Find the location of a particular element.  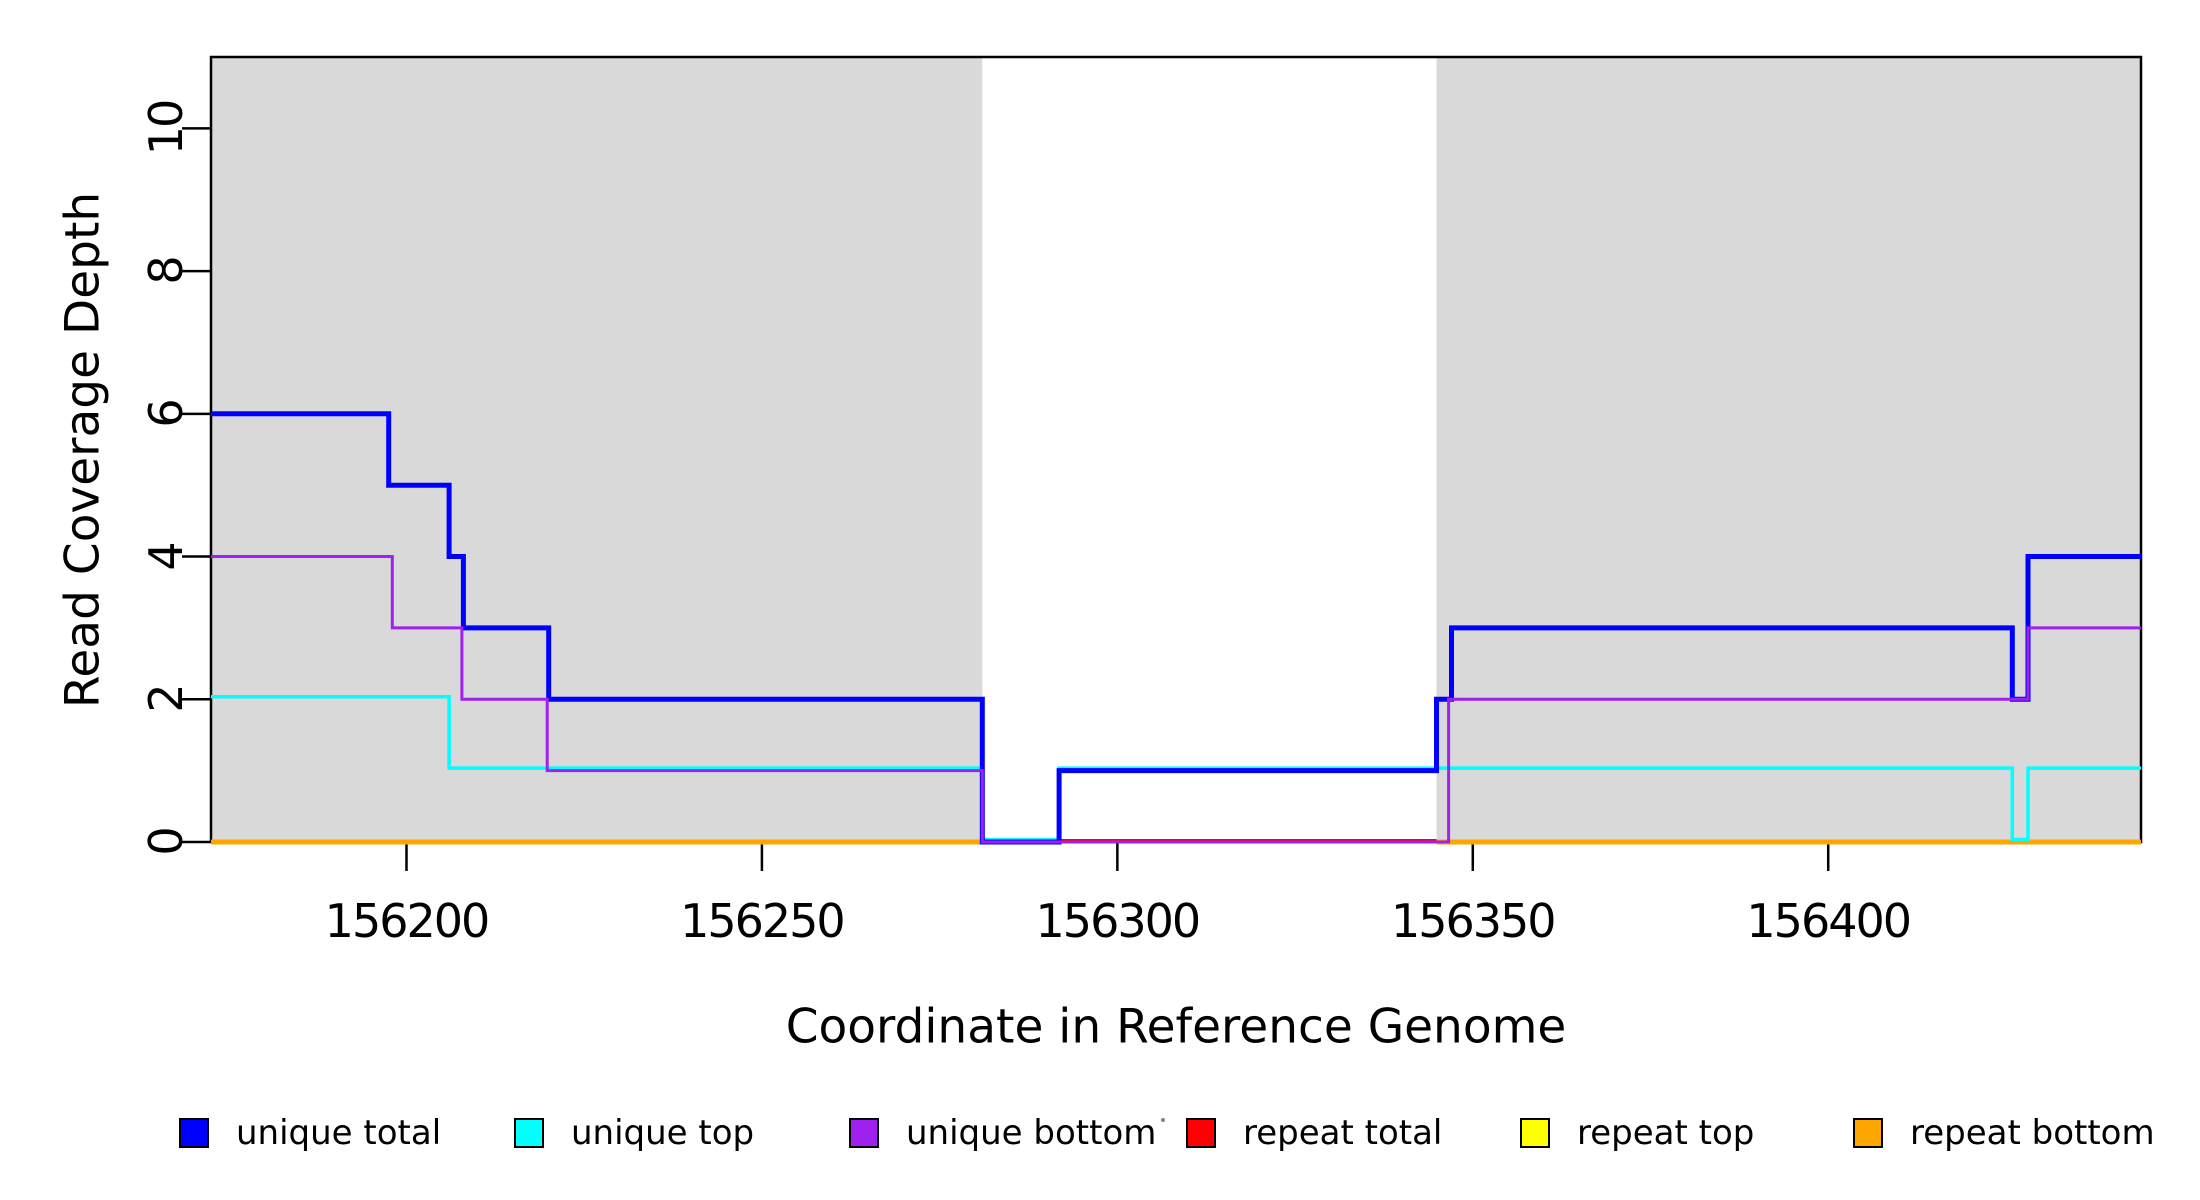

legend-item-repeat-total: repeat total is located at coordinates (1314, 1133).